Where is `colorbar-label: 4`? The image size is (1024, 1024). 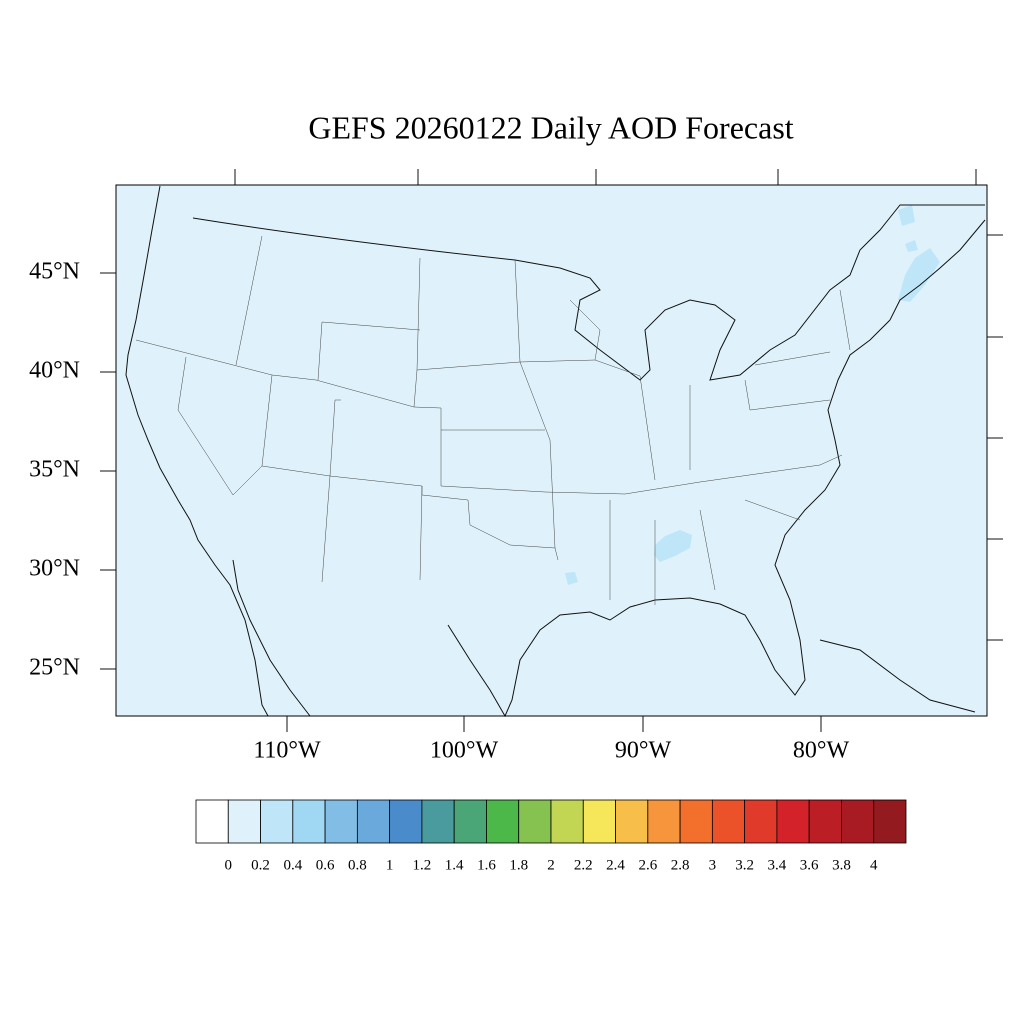
colorbar-label: 4 is located at coordinates (874, 865).